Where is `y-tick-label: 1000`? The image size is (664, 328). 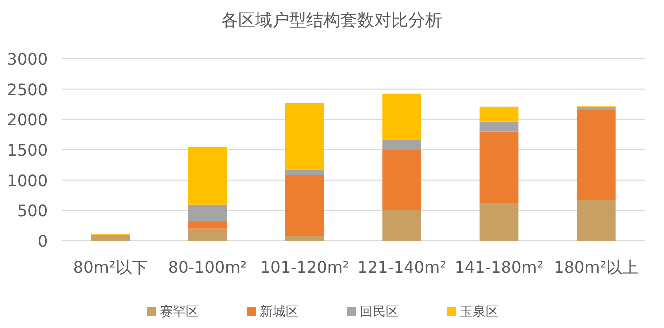 y-tick-label: 1000 is located at coordinates (27, 180).